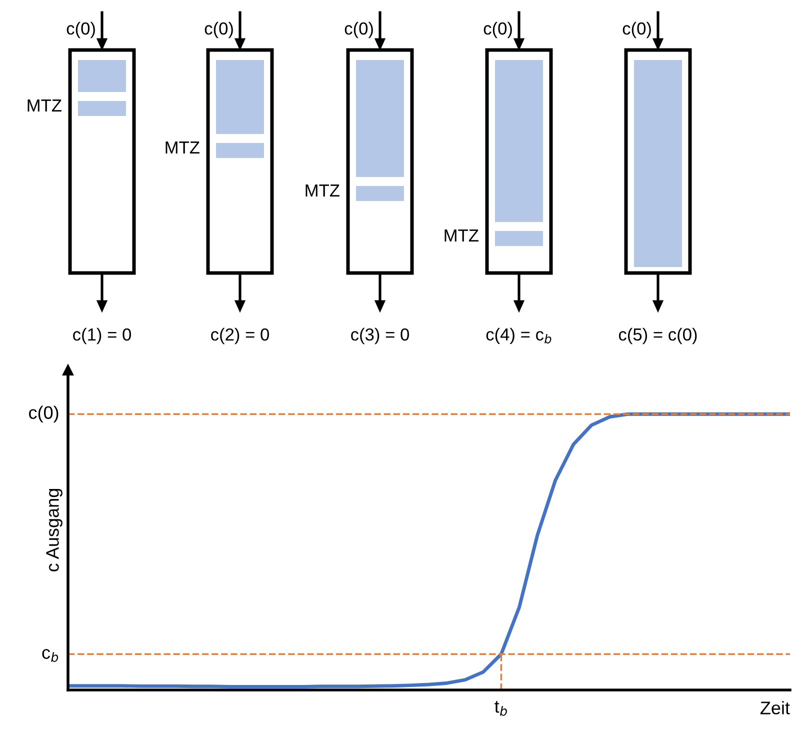 The width and height of the screenshot is (797, 731). I want to click on x-axis-title: Zeit, so click(775, 707).